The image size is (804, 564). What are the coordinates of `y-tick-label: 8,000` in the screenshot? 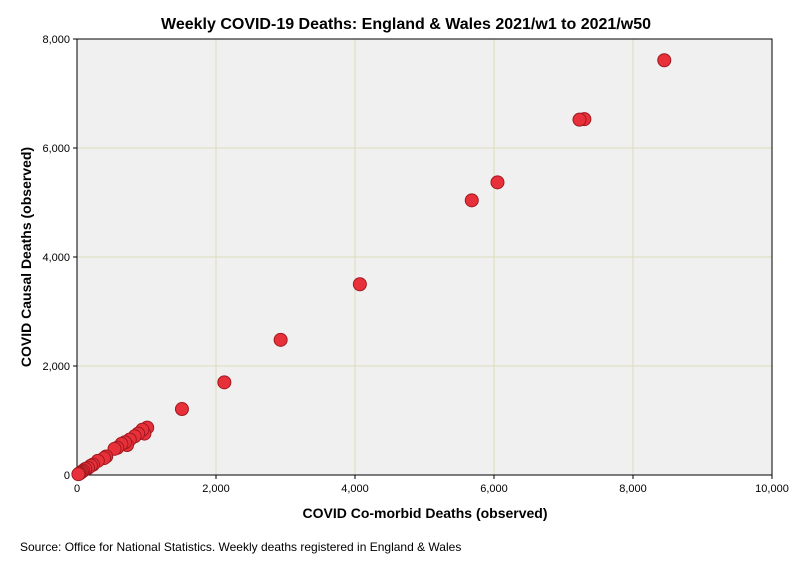 It's located at (56, 40).